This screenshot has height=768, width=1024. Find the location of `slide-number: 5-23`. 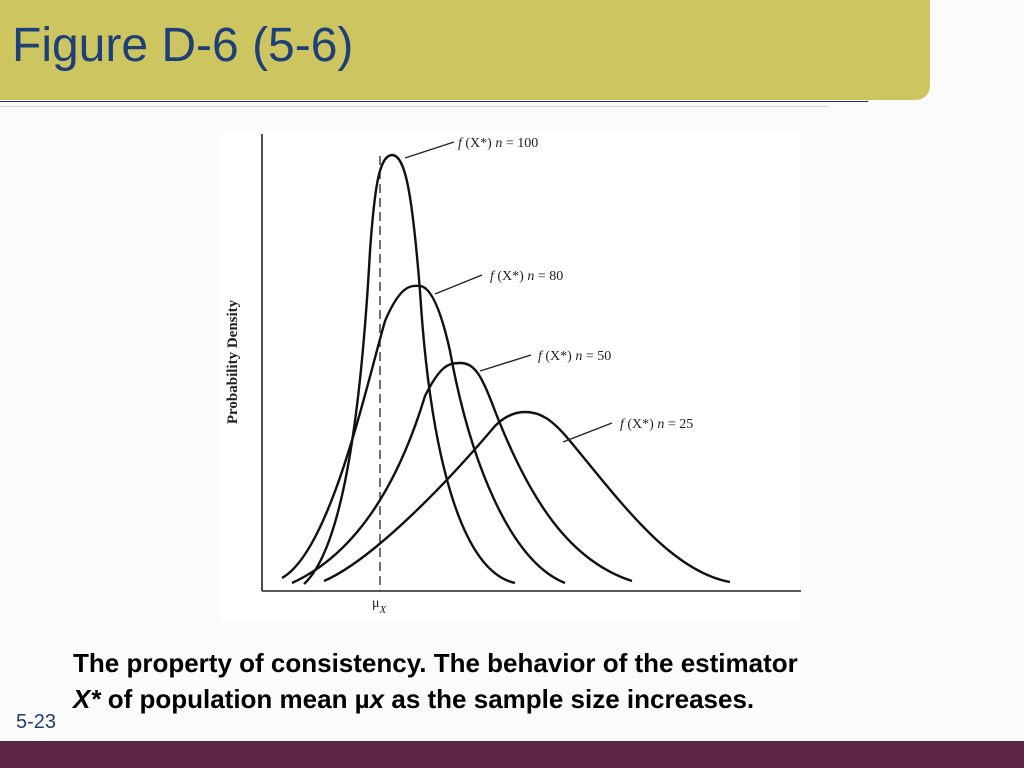

slide-number: 5-23 is located at coordinates (36, 722).